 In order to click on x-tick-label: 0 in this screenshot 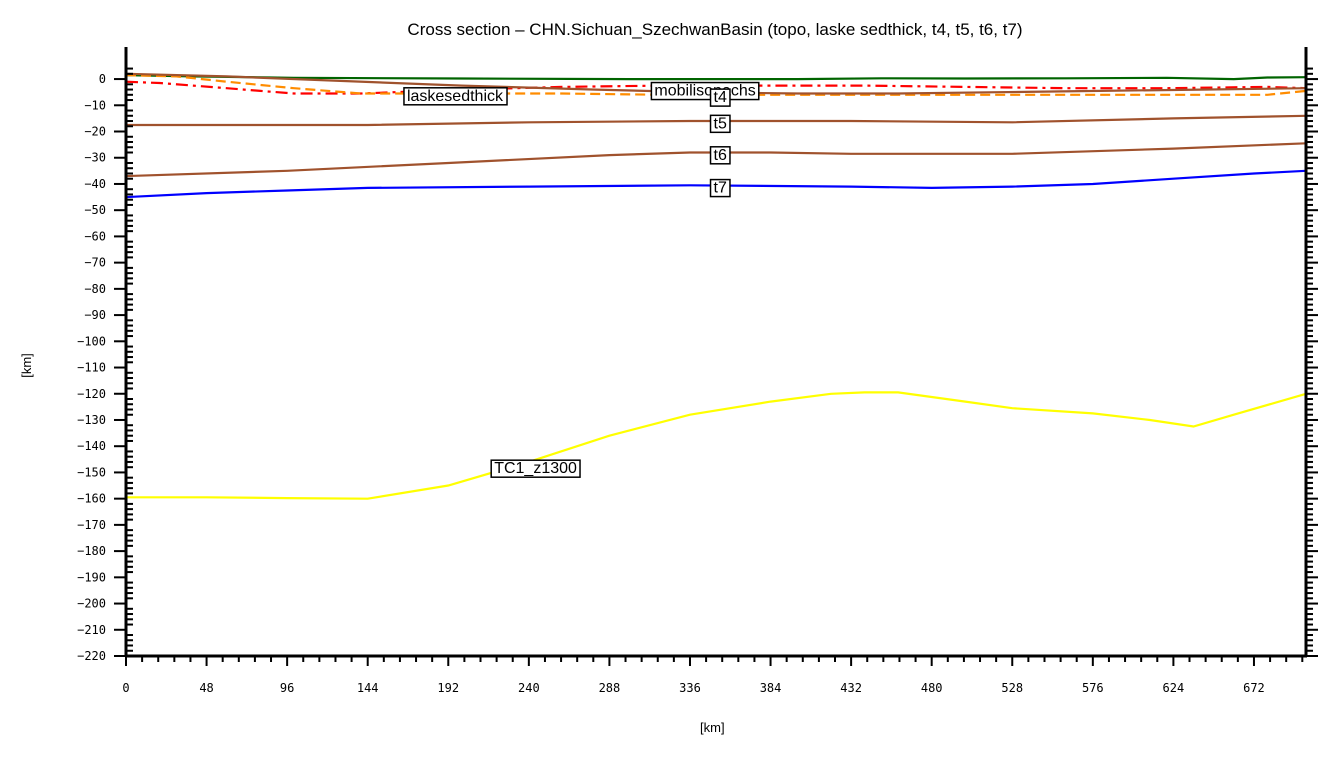, I will do `click(125, 688)`.